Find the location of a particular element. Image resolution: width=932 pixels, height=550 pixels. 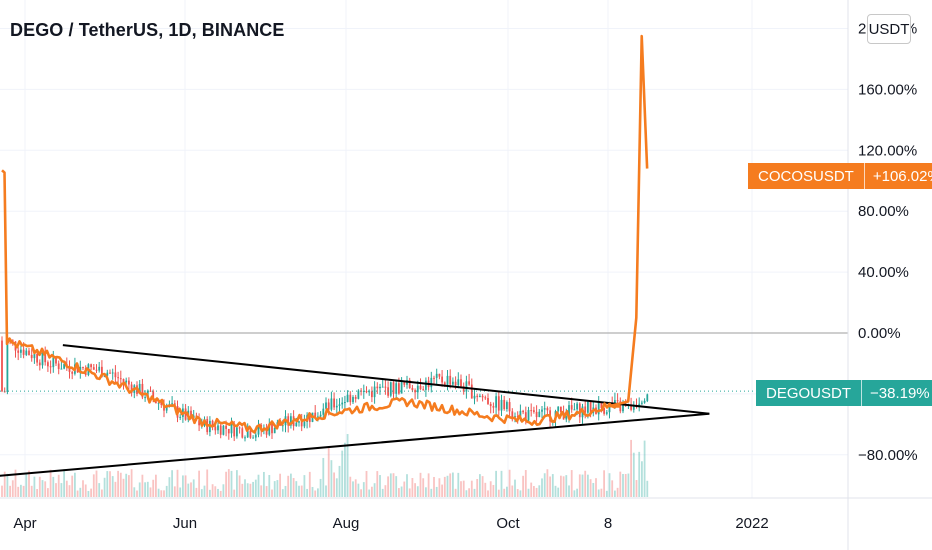

x-tick-label: Oct is located at coordinates (508, 523).